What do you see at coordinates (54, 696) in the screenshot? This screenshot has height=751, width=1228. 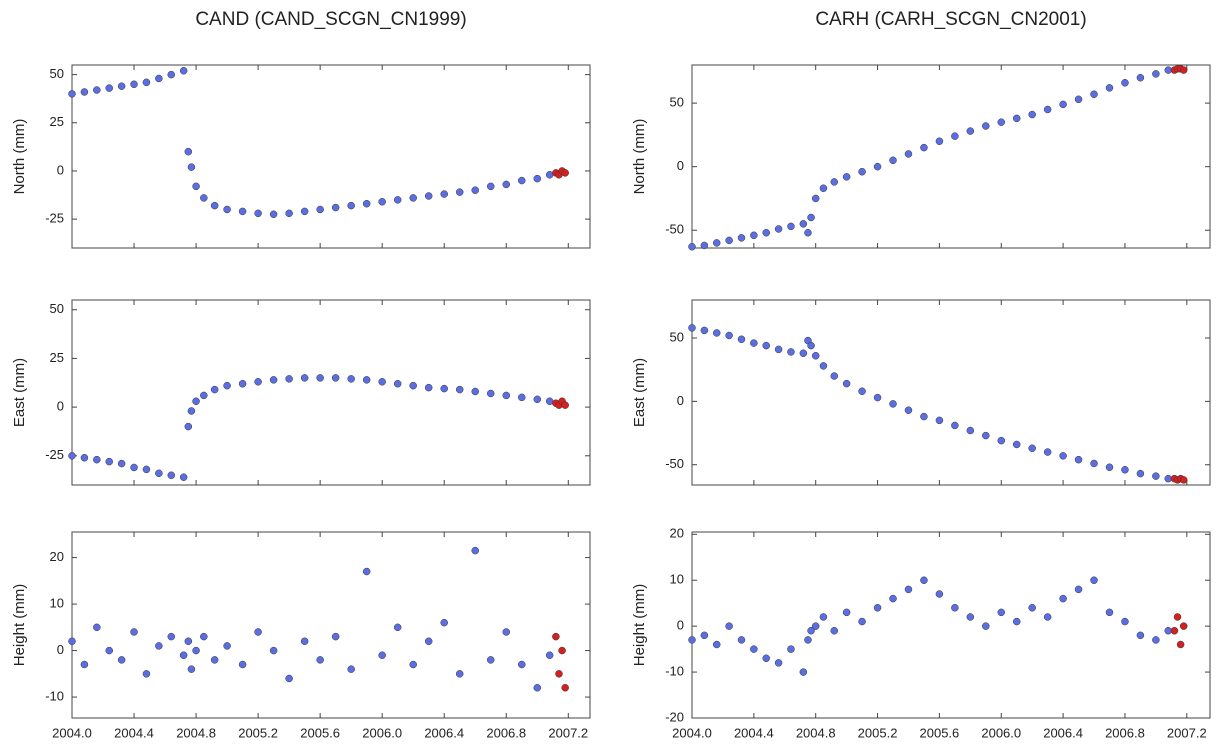 I see `y-tick-label: -10` at bounding box center [54, 696].